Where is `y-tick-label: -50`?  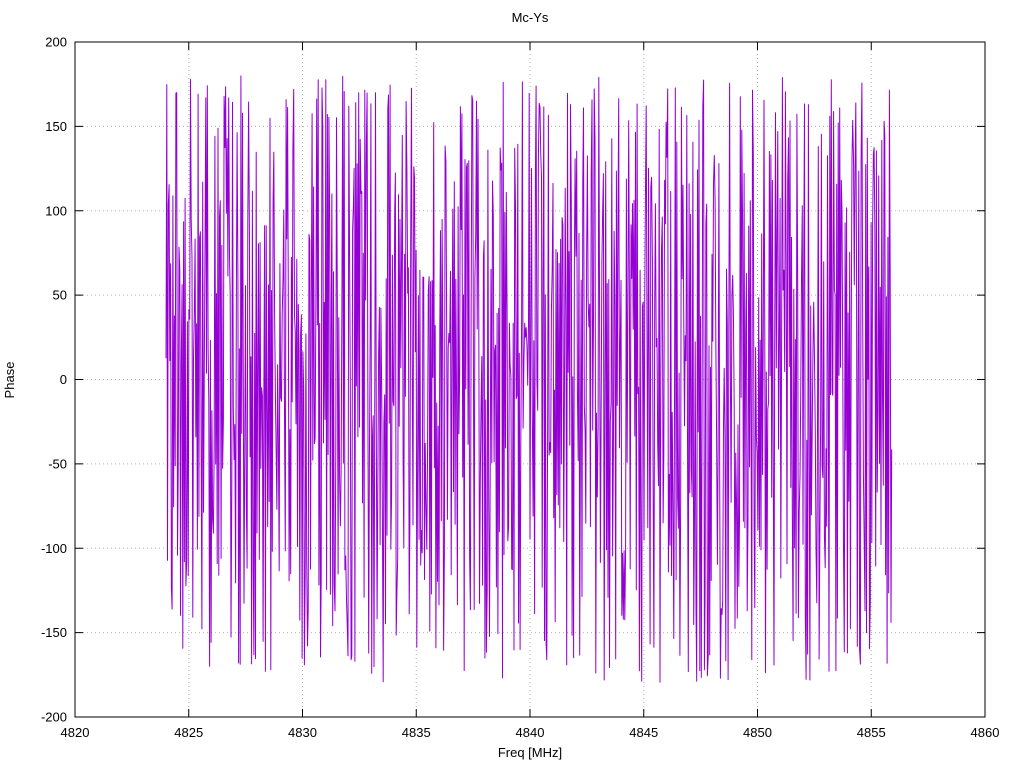
y-tick-label: -50 is located at coordinates (57, 463).